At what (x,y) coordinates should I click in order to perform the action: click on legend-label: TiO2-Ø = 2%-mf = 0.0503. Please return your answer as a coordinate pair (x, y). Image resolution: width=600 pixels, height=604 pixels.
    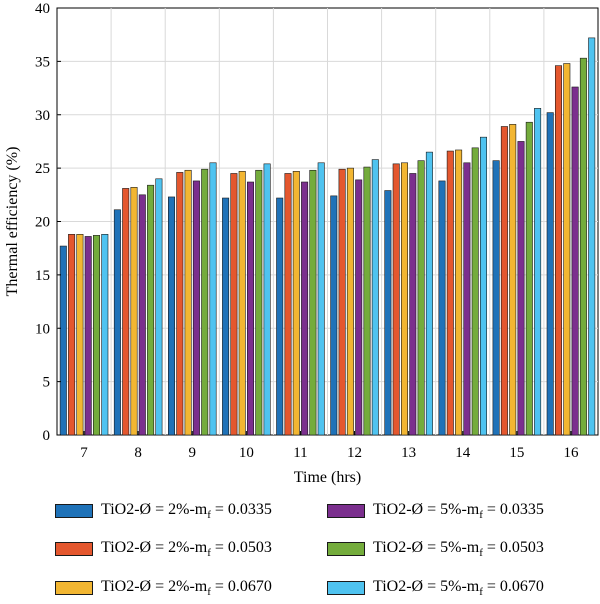
    Looking at the image, I should click on (186, 549).